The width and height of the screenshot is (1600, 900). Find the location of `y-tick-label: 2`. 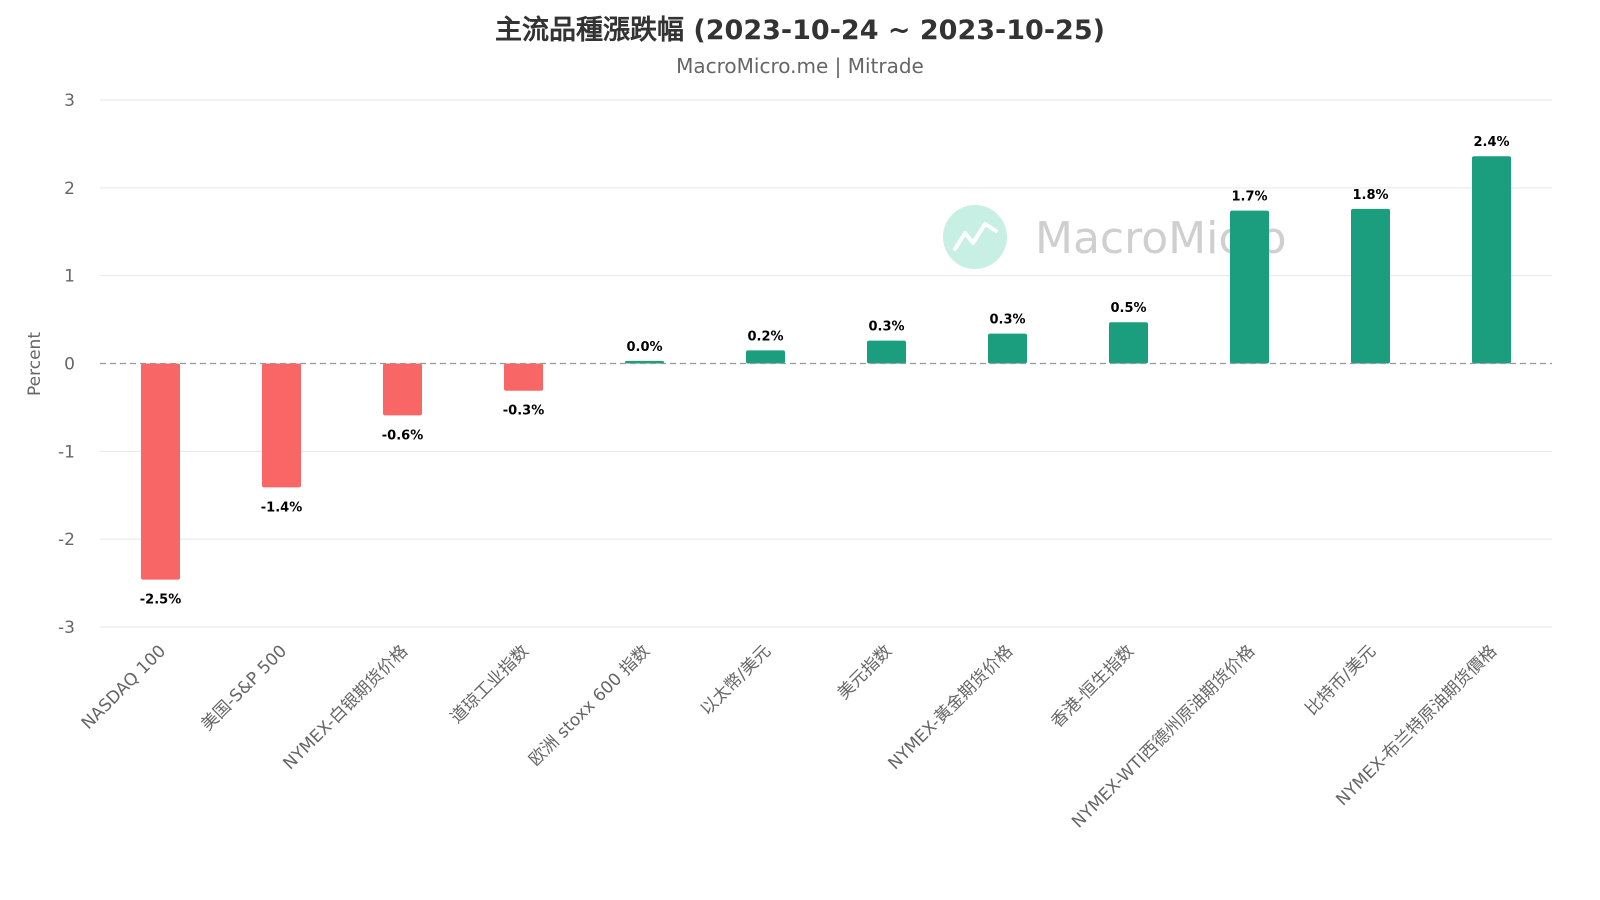

y-tick-label: 2 is located at coordinates (69, 189).